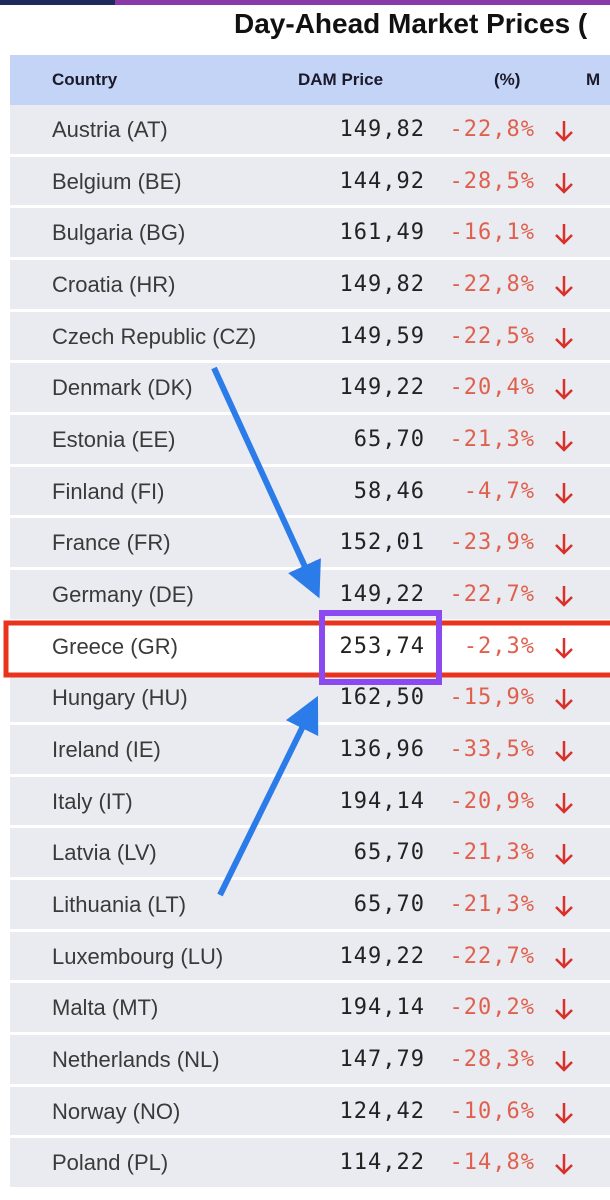 The image size is (610, 1200). What do you see at coordinates (85, 79) in the screenshot?
I see `column-header: Country` at bounding box center [85, 79].